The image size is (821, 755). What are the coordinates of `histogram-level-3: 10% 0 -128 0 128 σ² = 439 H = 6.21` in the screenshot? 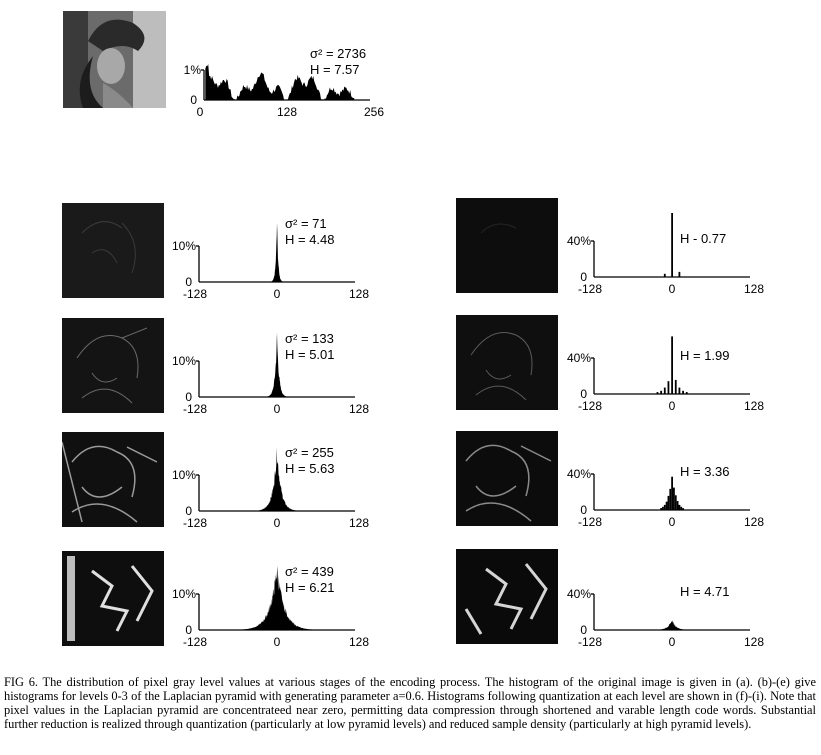 It's located at (285, 606).